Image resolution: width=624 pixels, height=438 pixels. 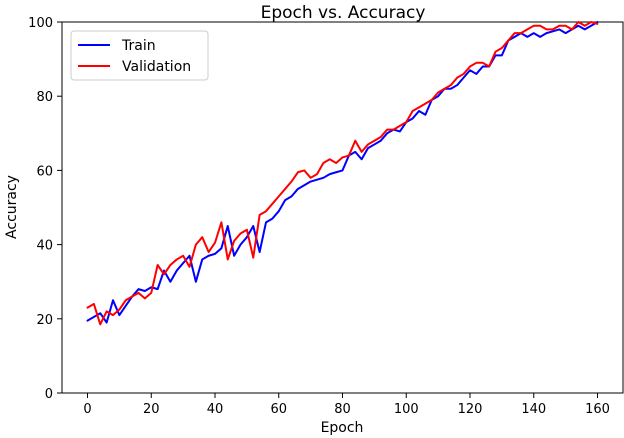 I want to click on x-tick-label: 120, so click(x=470, y=409).